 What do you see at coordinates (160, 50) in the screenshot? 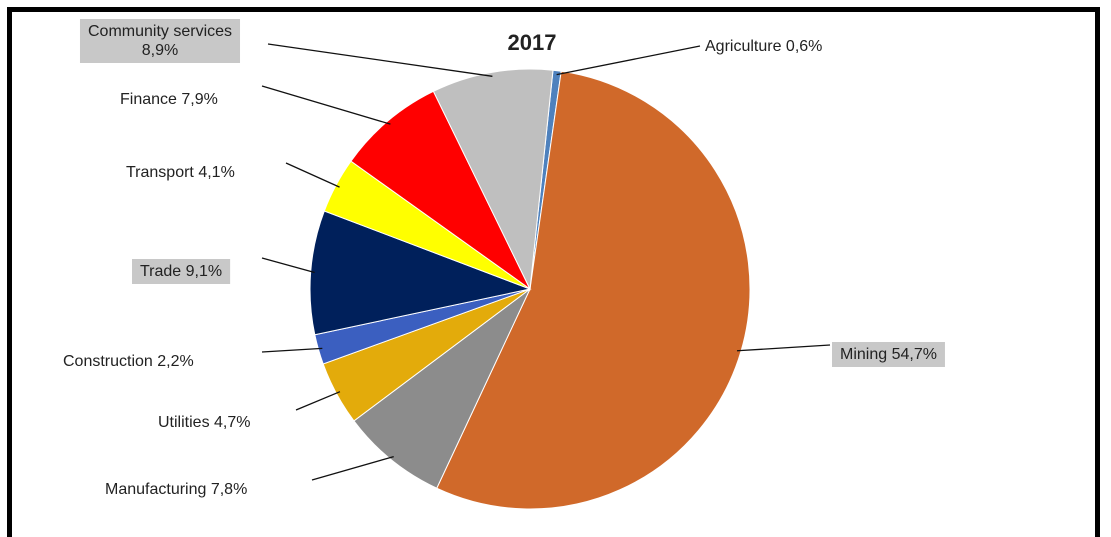
I see `label-community-services-line-2: 8,9%` at bounding box center [160, 50].